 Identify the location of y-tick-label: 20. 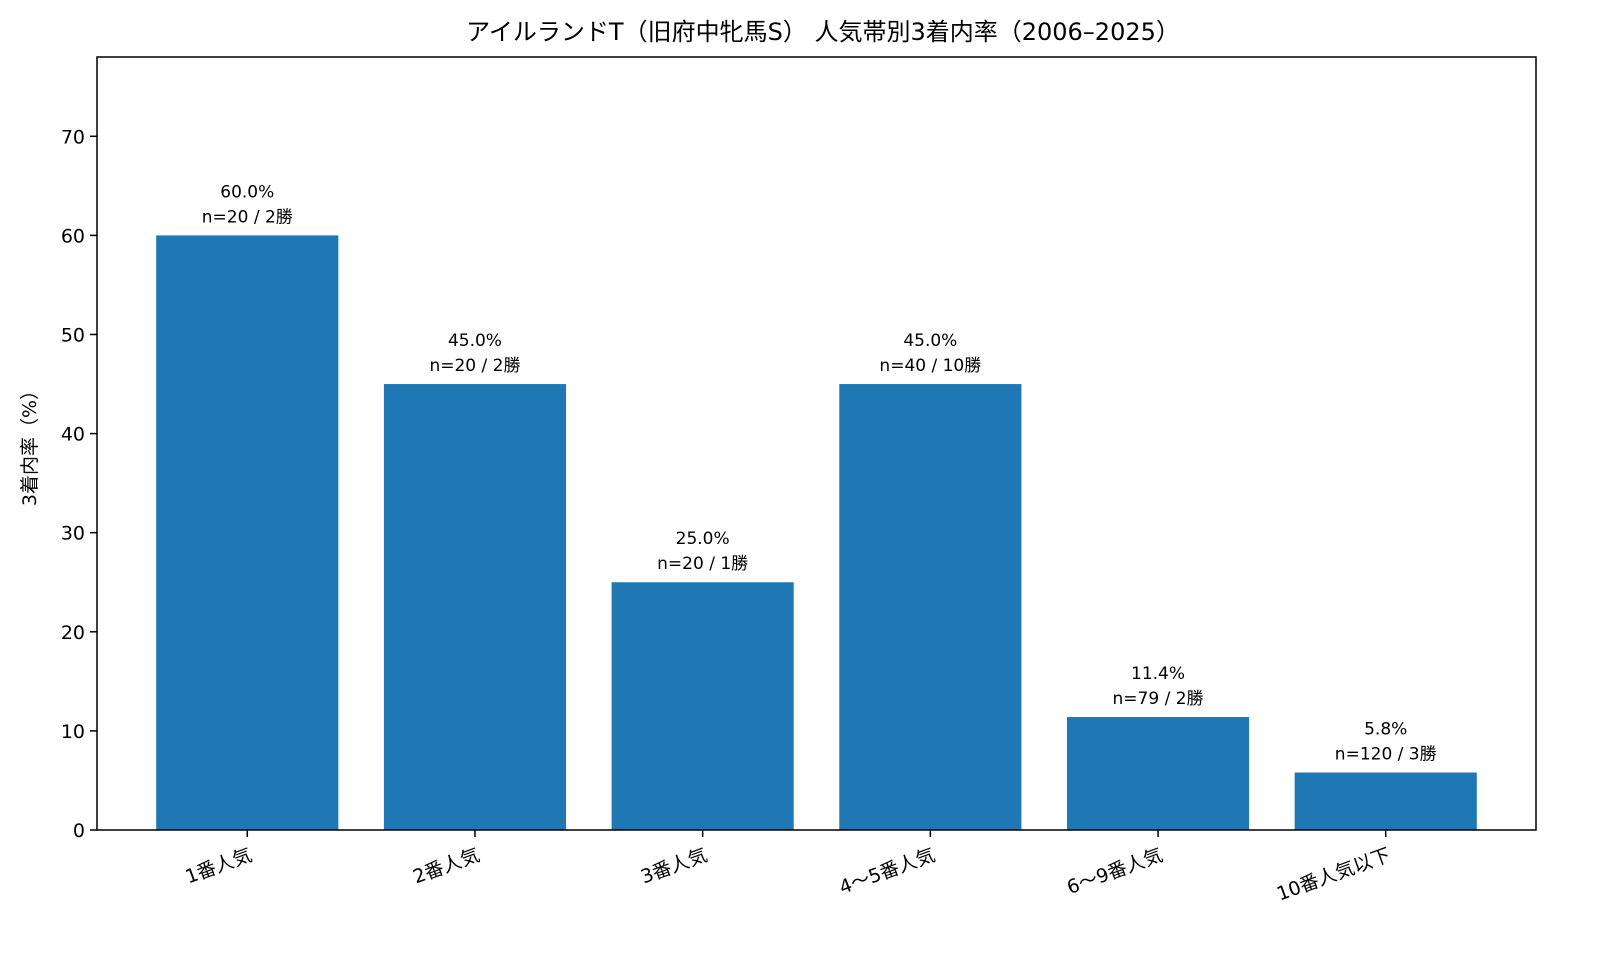
(73, 633).